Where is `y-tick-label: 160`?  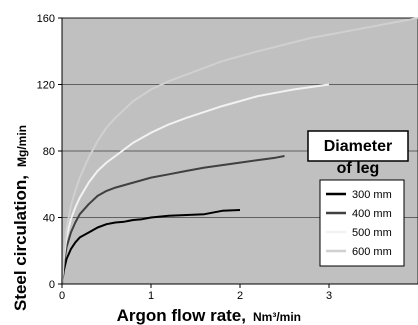
y-tick-label: 160 is located at coordinates (46, 19).